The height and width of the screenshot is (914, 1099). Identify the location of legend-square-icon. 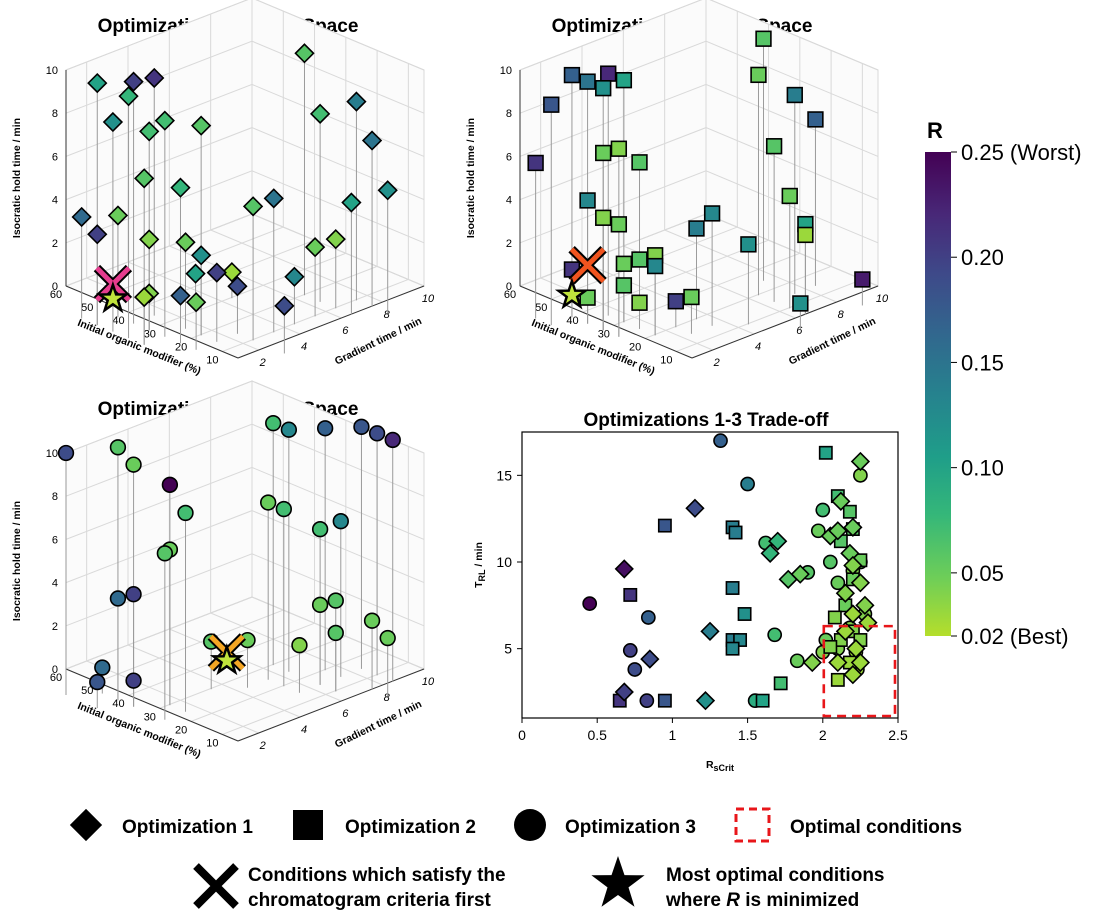
(308, 825).